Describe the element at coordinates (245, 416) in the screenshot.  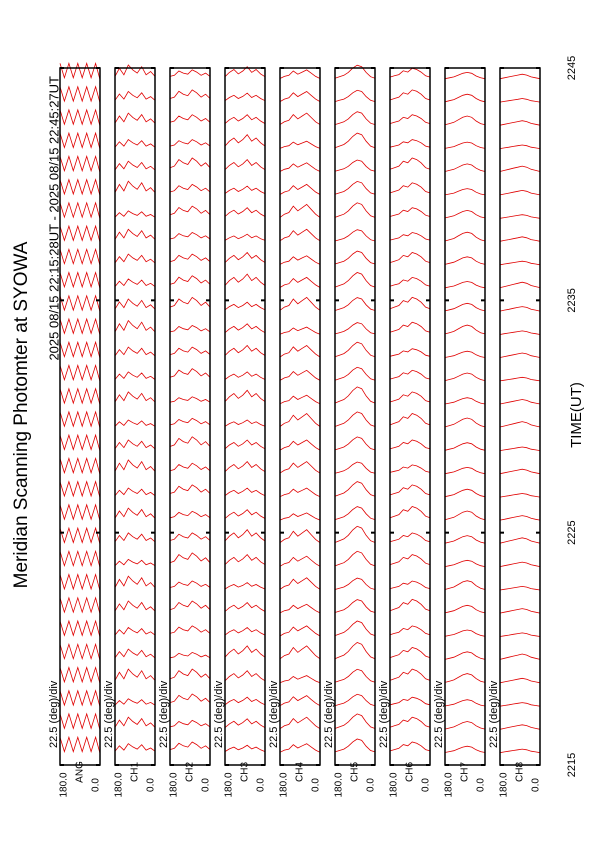
I see `panel-frame` at that location.